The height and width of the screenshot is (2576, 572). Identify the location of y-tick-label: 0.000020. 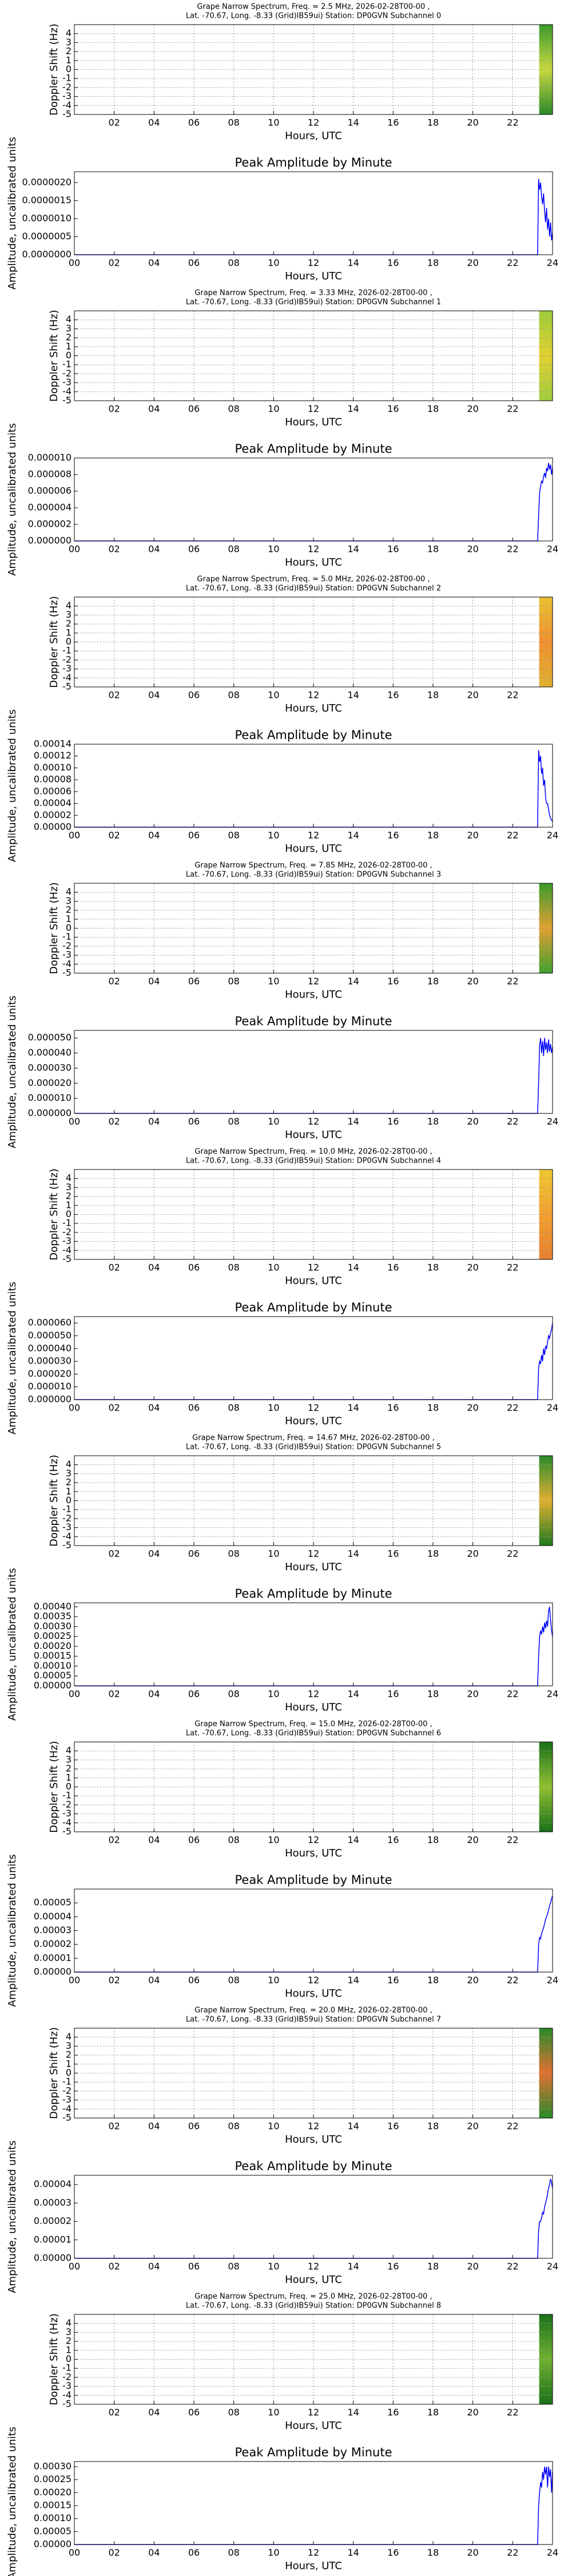
(50, 1373).